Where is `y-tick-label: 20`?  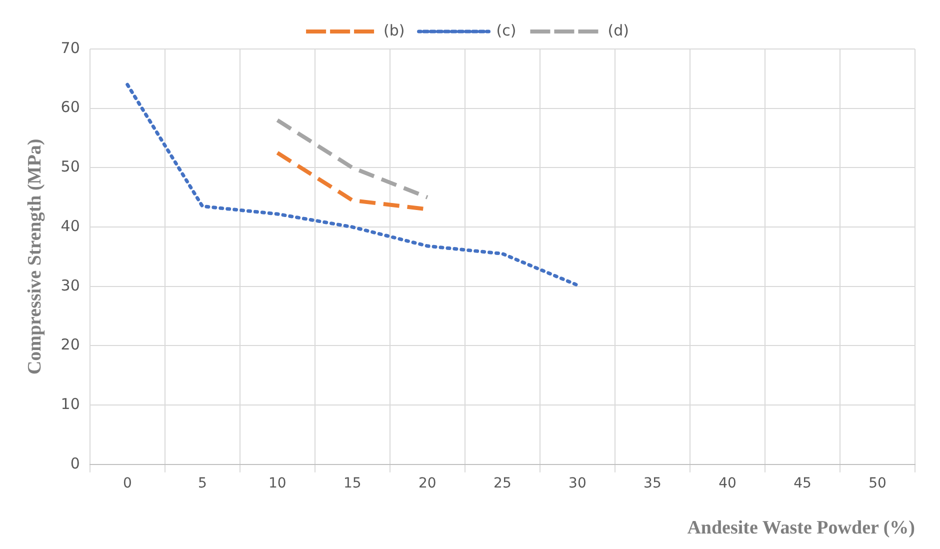 y-tick-label: 20 is located at coordinates (70, 345).